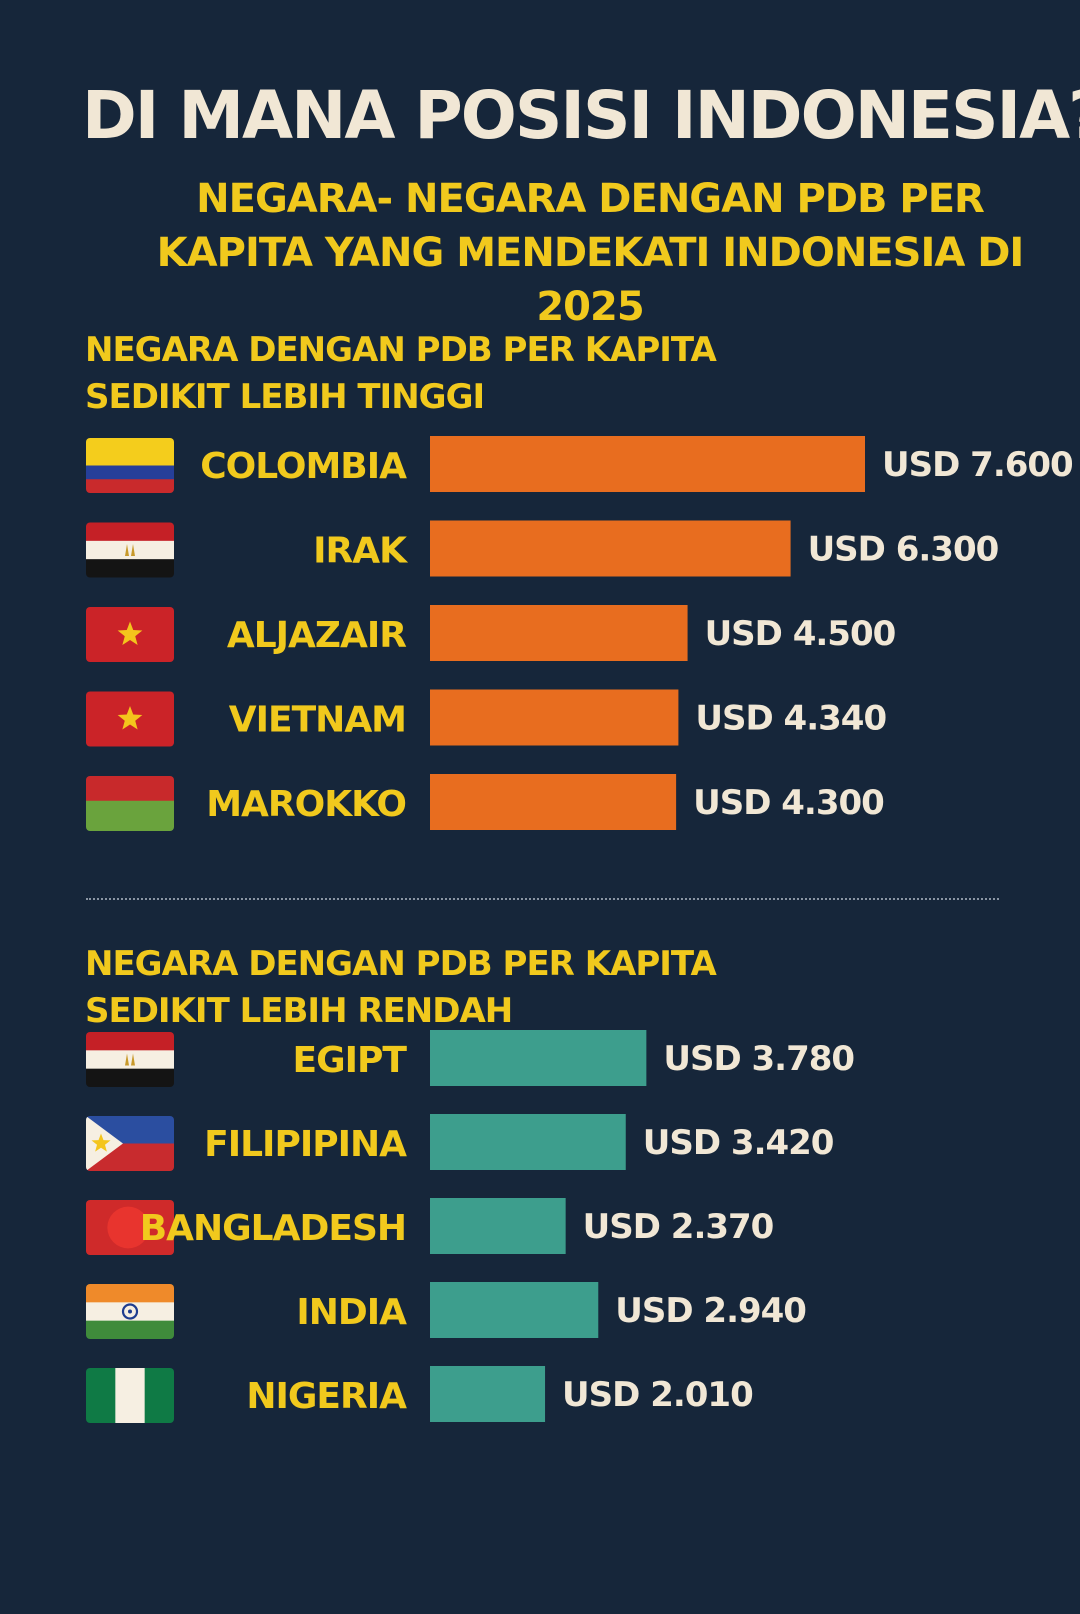 This screenshot has width=1080, height=1614. What do you see at coordinates (420, 1394) in the screenshot?
I see `bar-row-nigeria: NIGERIA USD 2.010` at bounding box center [420, 1394].